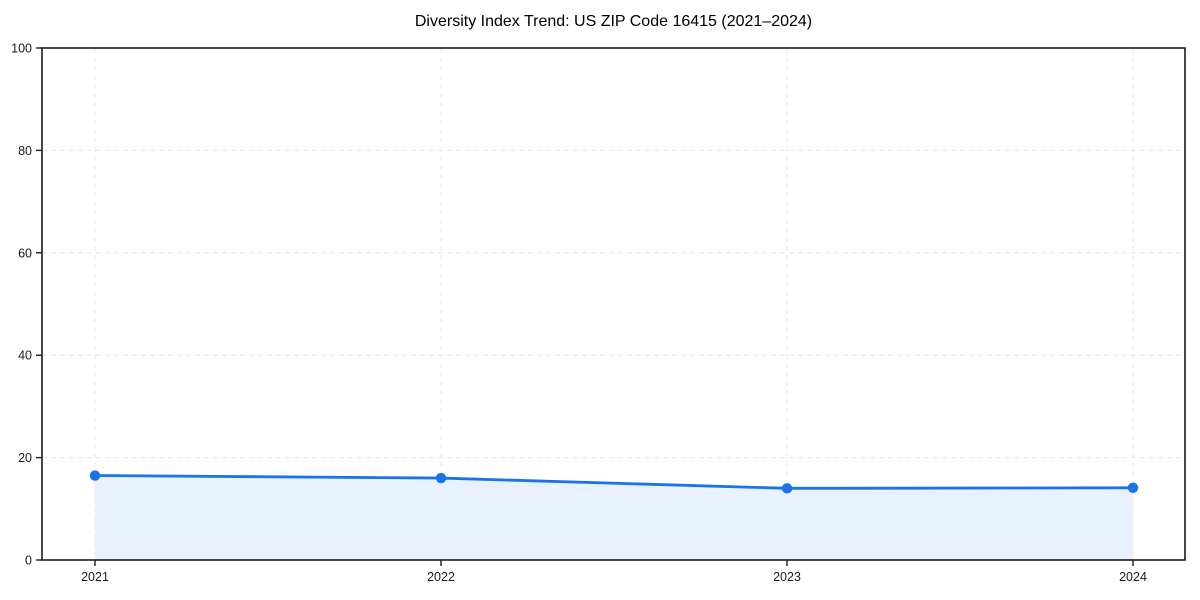 The width and height of the screenshot is (1200, 600). I want to click on y-axis-tick-label: 20, so click(25, 458).